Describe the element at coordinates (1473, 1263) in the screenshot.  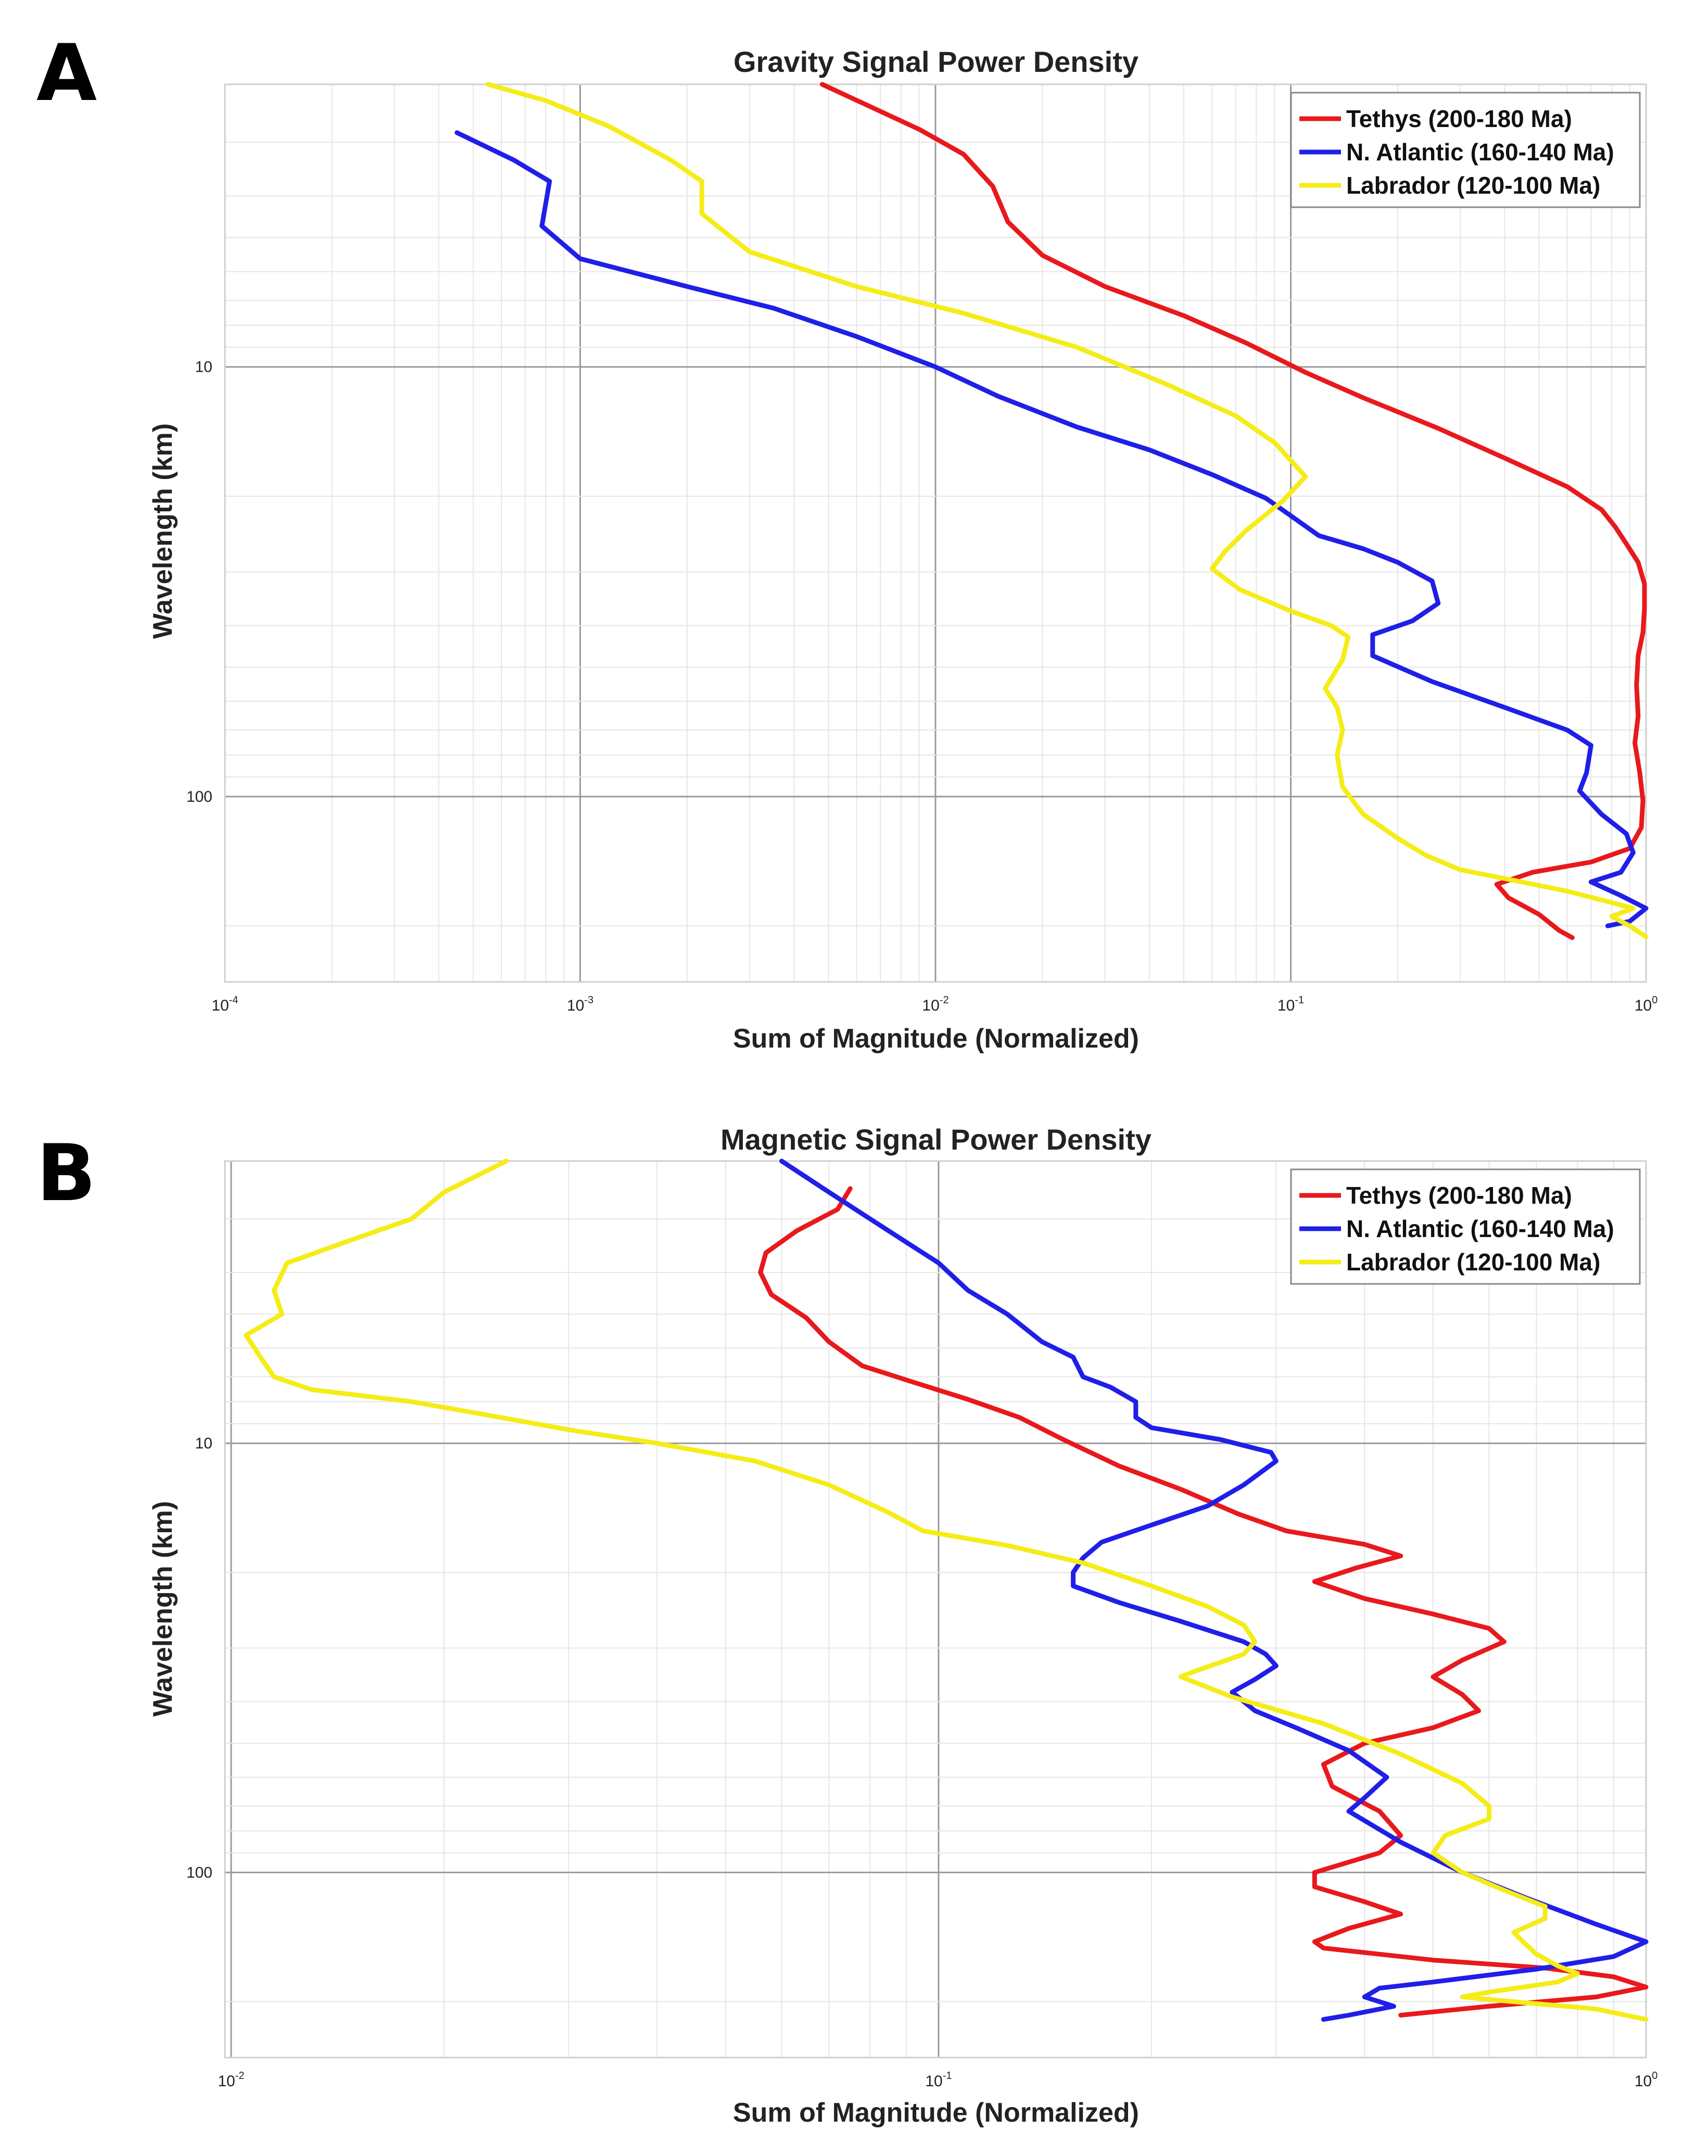
I see `legend-label-labrador-b: Labrador (120-100 Ma)` at that location.